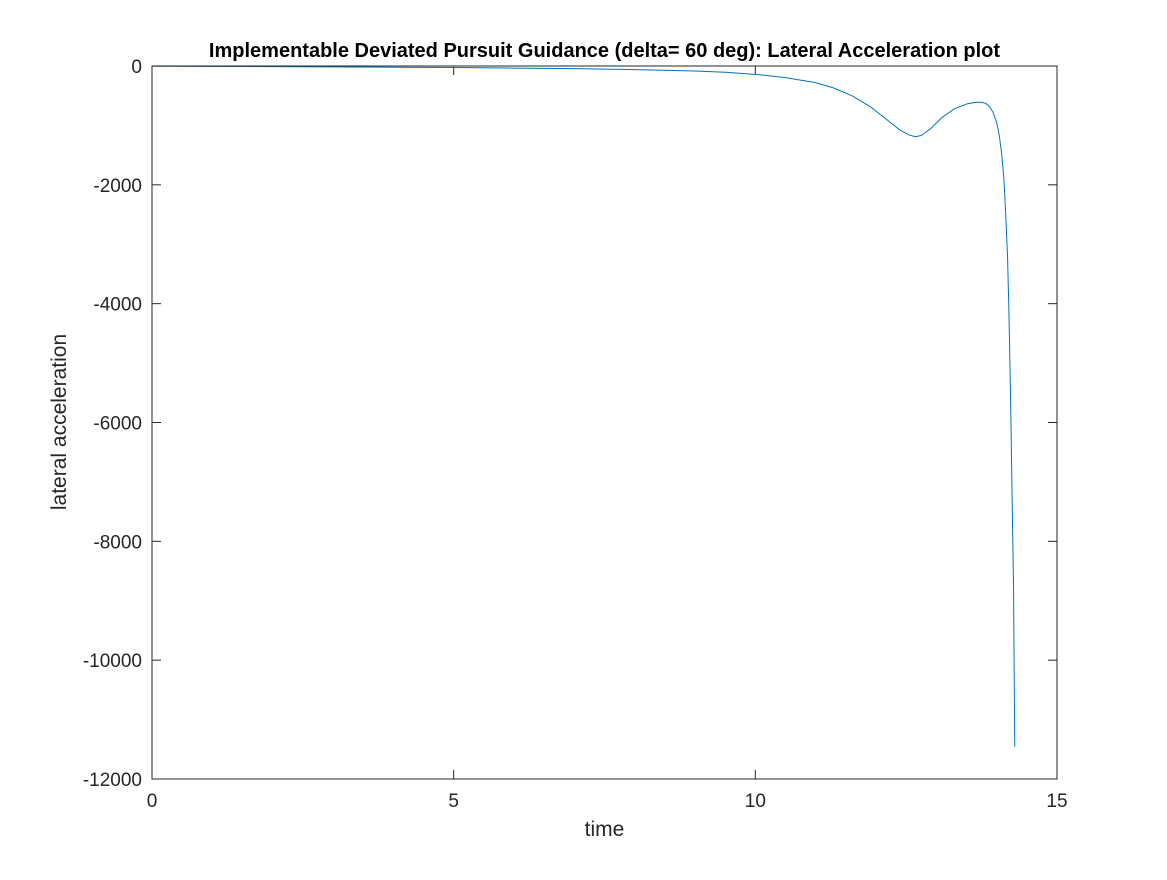  What do you see at coordinates (605, 829) in the screenshot?
I see `x-axis-label: time` at bounding box center [605, 829].